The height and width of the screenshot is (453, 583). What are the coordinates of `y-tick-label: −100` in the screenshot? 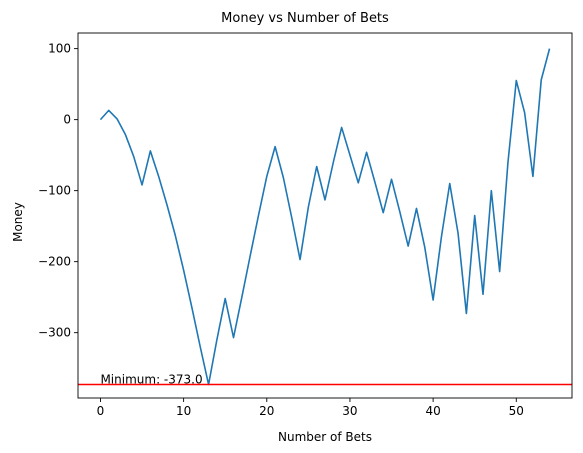 It's located at (54, 191).